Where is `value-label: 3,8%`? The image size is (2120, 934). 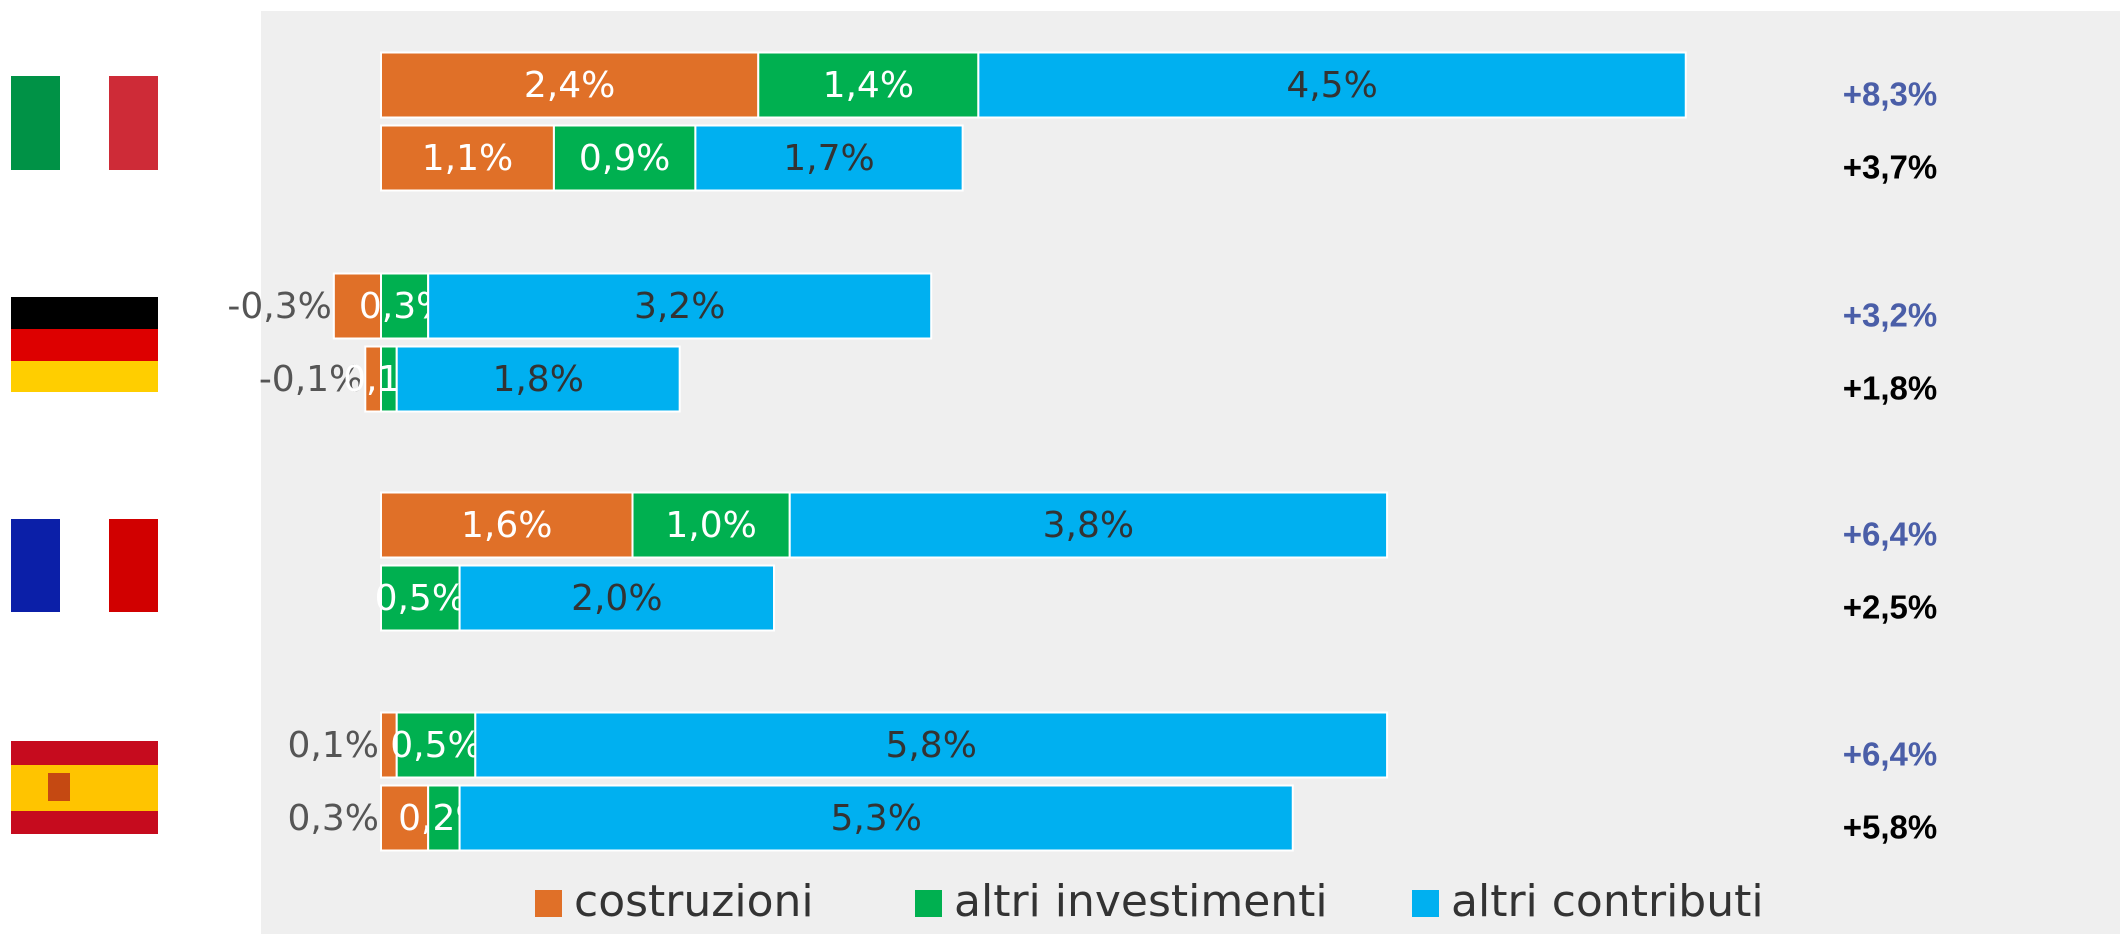
value-label: 3,8% is located at coordinates (1088, 525).